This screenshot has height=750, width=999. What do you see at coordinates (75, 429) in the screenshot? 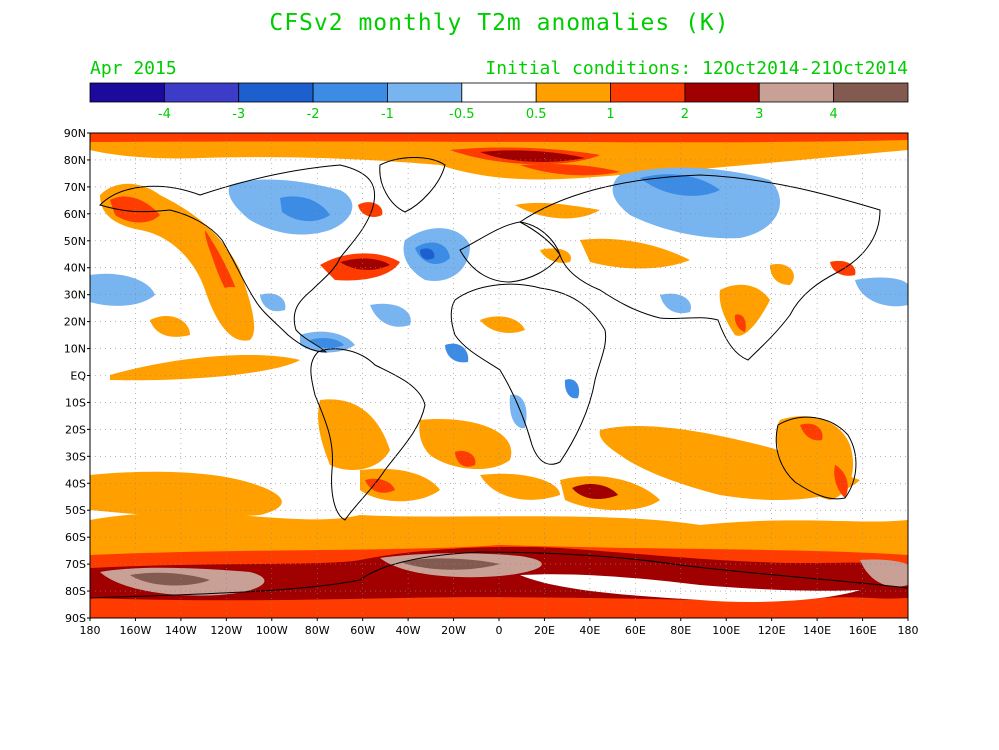
I see `latitude-label: 20S` at bounding box center [75, 429].